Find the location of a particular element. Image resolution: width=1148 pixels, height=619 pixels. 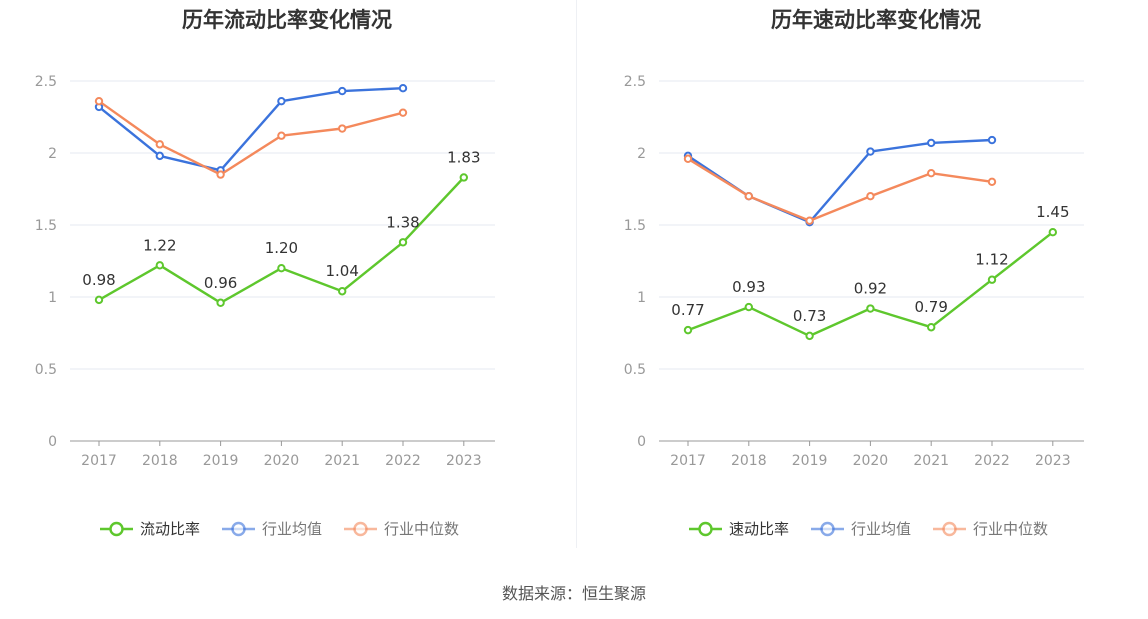

legend-item-company: 流动比率 is located at coordinates (150, 529).